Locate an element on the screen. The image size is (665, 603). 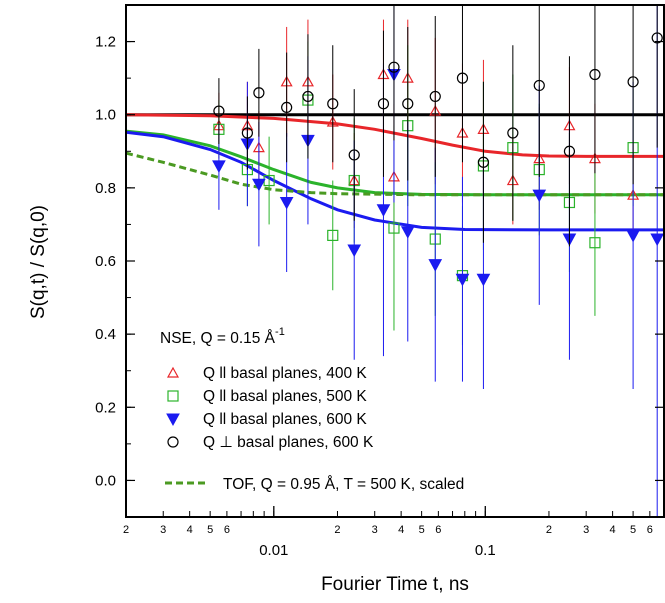
y-tick-label: 1.0 is located at coordinates (105, 115).